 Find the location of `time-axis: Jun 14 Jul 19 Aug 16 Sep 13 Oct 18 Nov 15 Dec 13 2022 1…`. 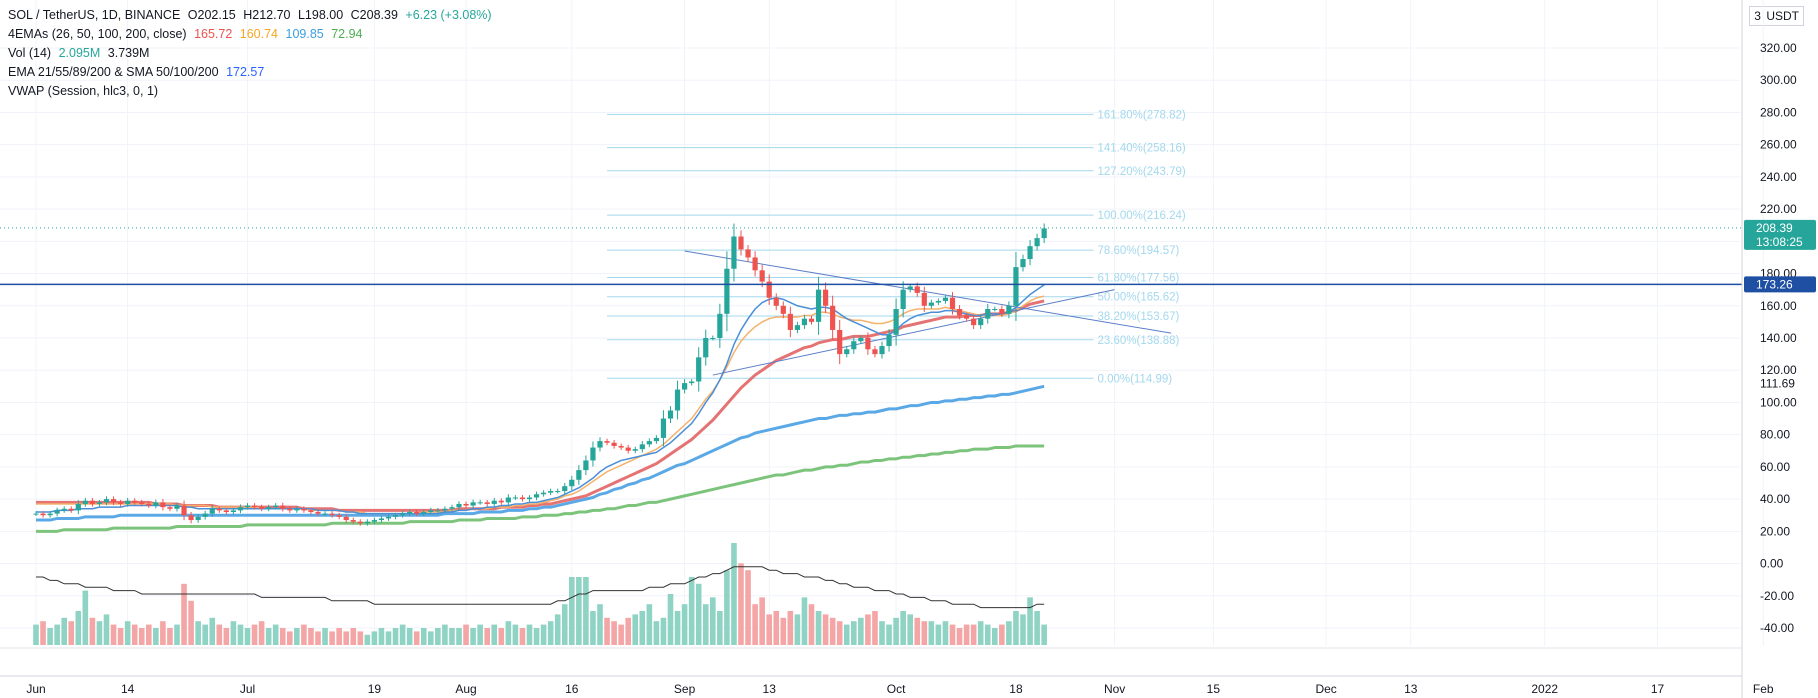

time-axis: Jun 14 Jul 19 Aug 16 Sep 13 Oct 18 Nov 15 Dec 13 2022 1… is located at coordinates (900, 689).